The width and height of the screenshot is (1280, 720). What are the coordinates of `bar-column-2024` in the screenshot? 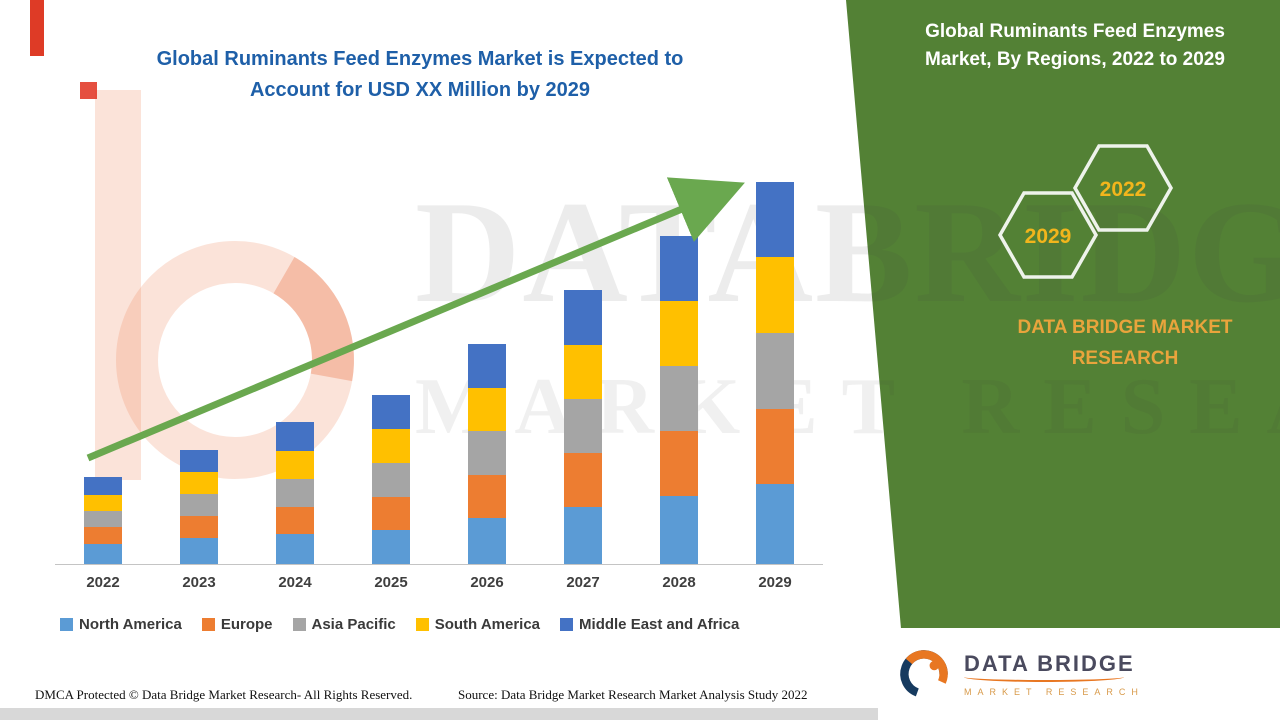 It's located at (295, 493).